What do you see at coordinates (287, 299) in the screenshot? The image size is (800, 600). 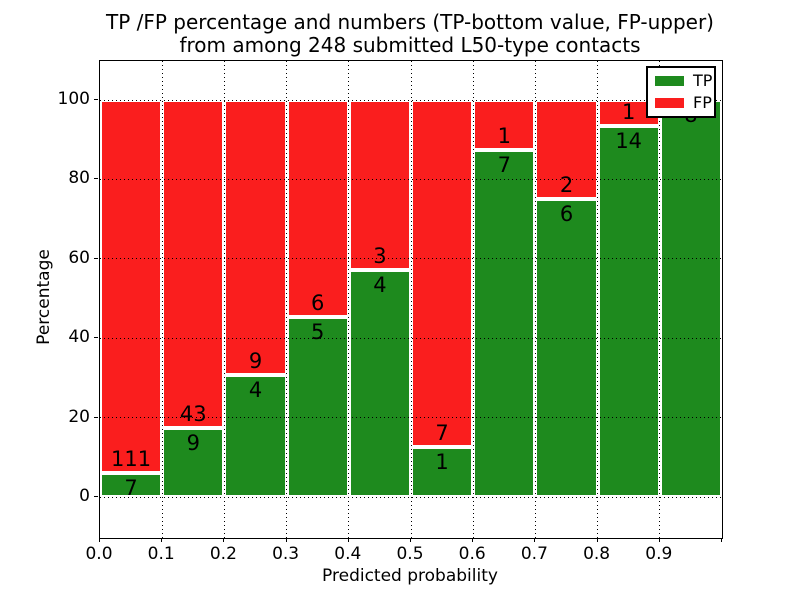 I see `v-gridline-0.3` at bounding box center [287, 299].